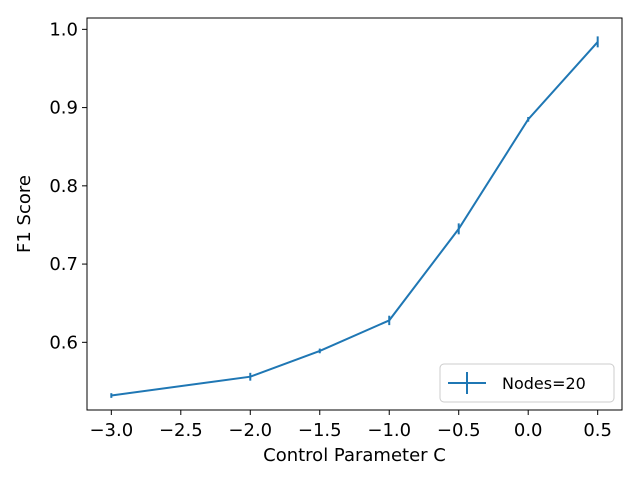 This screenshot has height=480, width=640. Describe the element at coordinates (528, 430) in the screenshot. I see `x-tick-label: 0.0` at that location.